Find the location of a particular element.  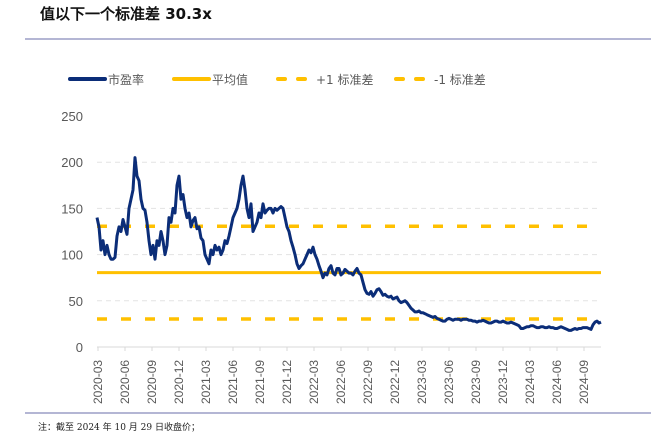

y-tick-label: 200 is located at coordinates (72, 162).